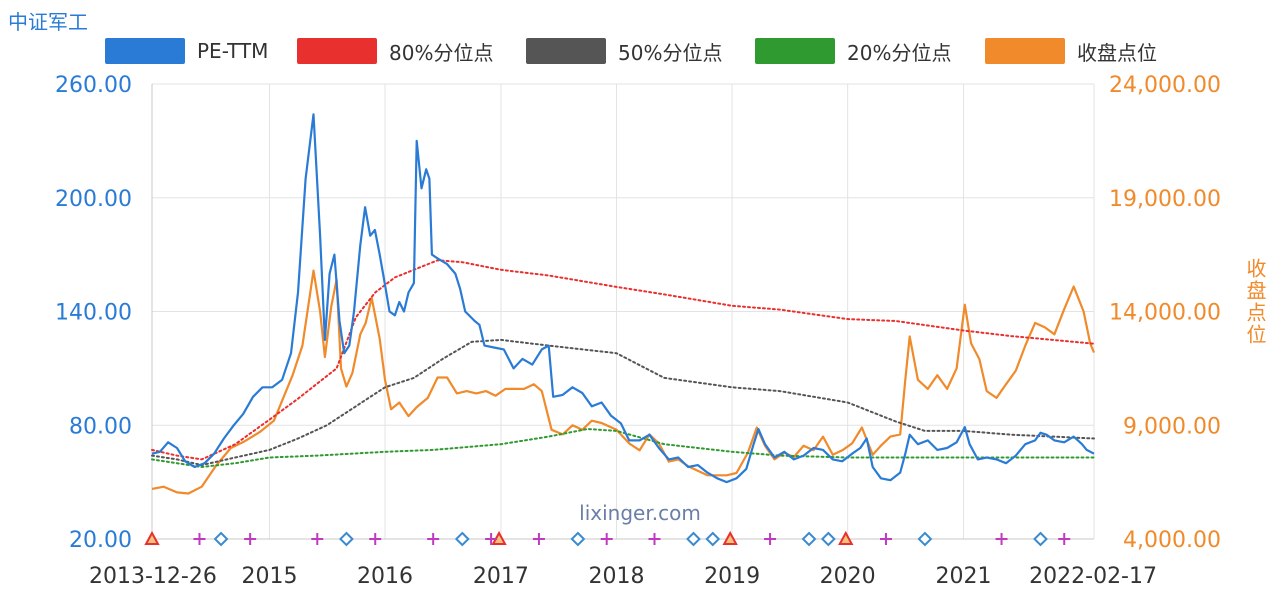 Image resolution: width=1280 pixels, height=600 pixels. Describe the element at coordinates (617, 576) in the screenshot. I see `x-tick-label: 2018` at that location.